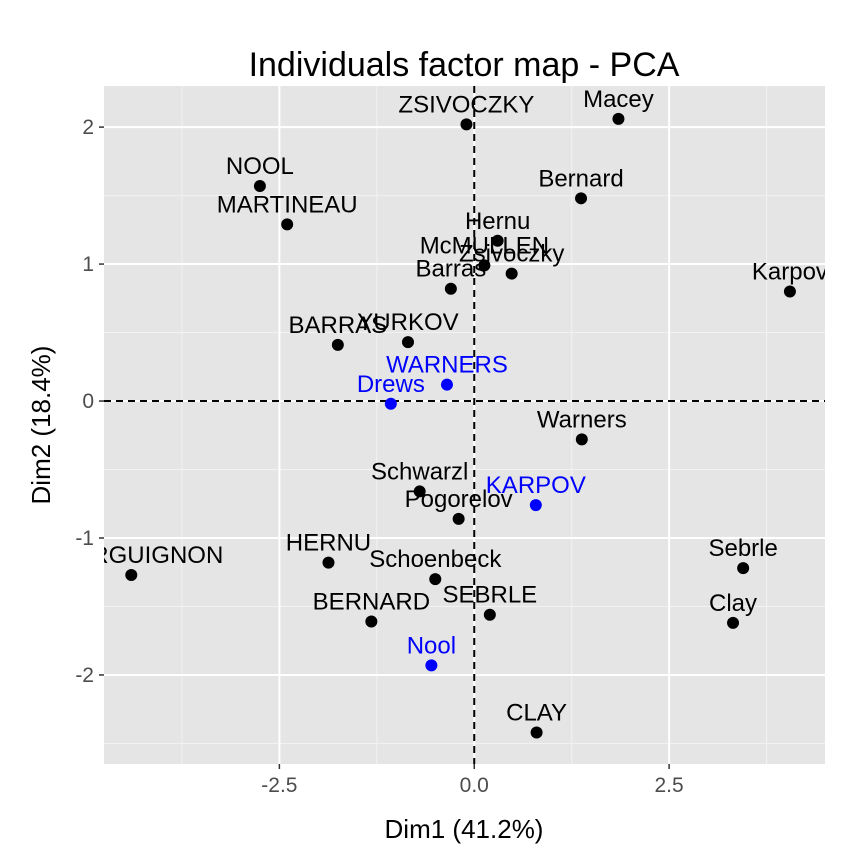  I want to click on point-label: Schwarzl, so click(419, 471).